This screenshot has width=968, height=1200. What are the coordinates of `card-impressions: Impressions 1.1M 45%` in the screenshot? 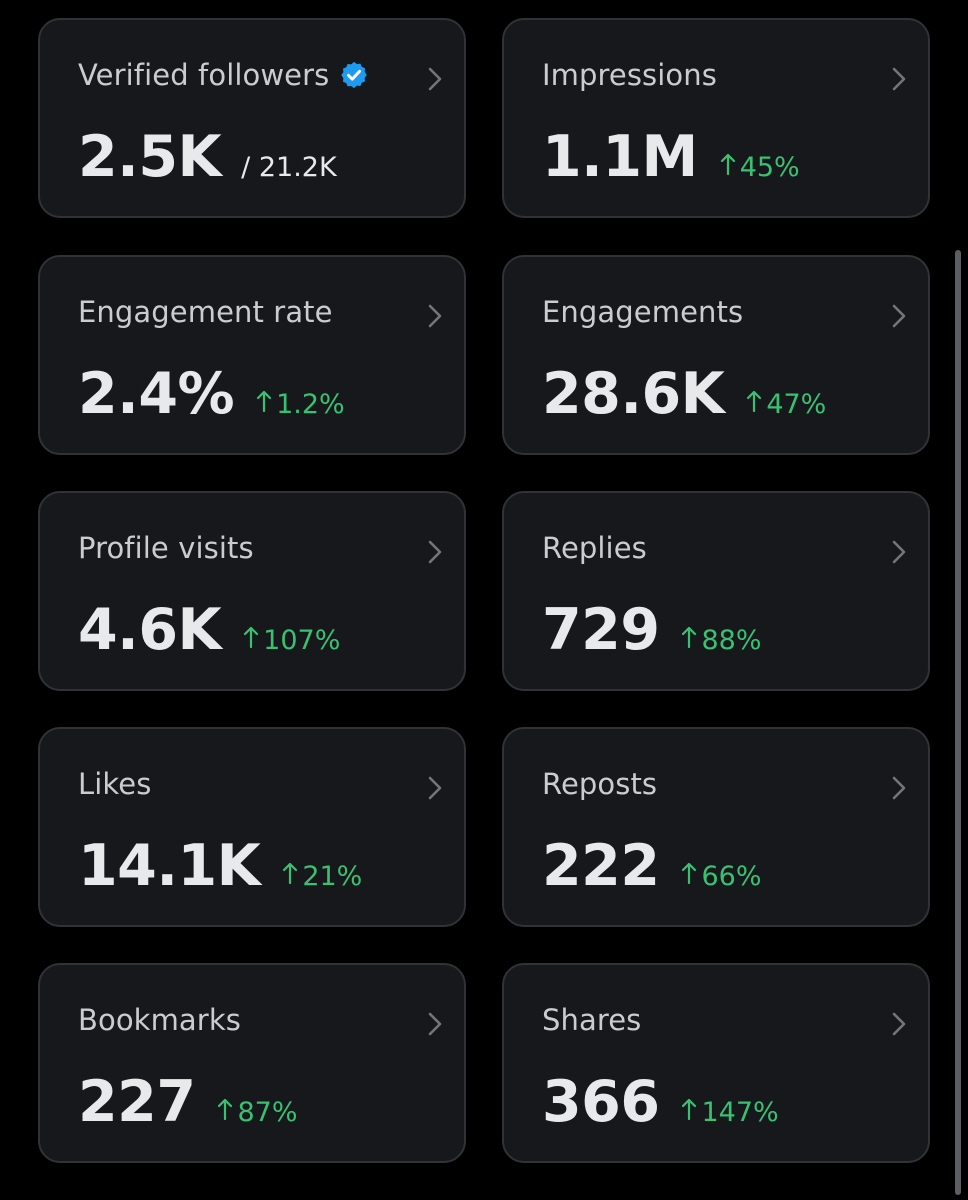 It's located at (716, 118).